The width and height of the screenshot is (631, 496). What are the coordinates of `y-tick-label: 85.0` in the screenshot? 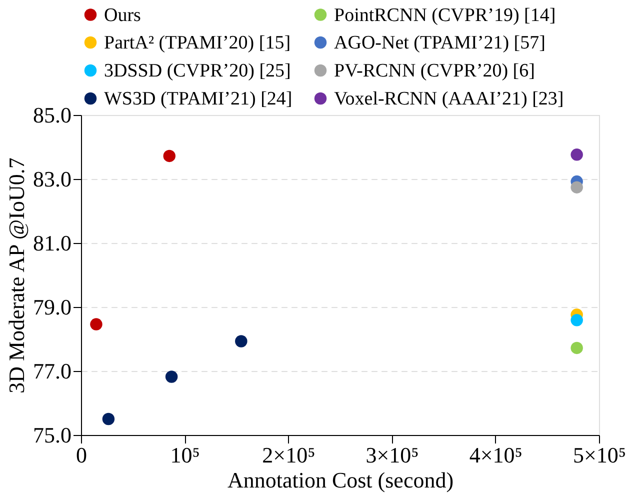 It's located at (52, 115).